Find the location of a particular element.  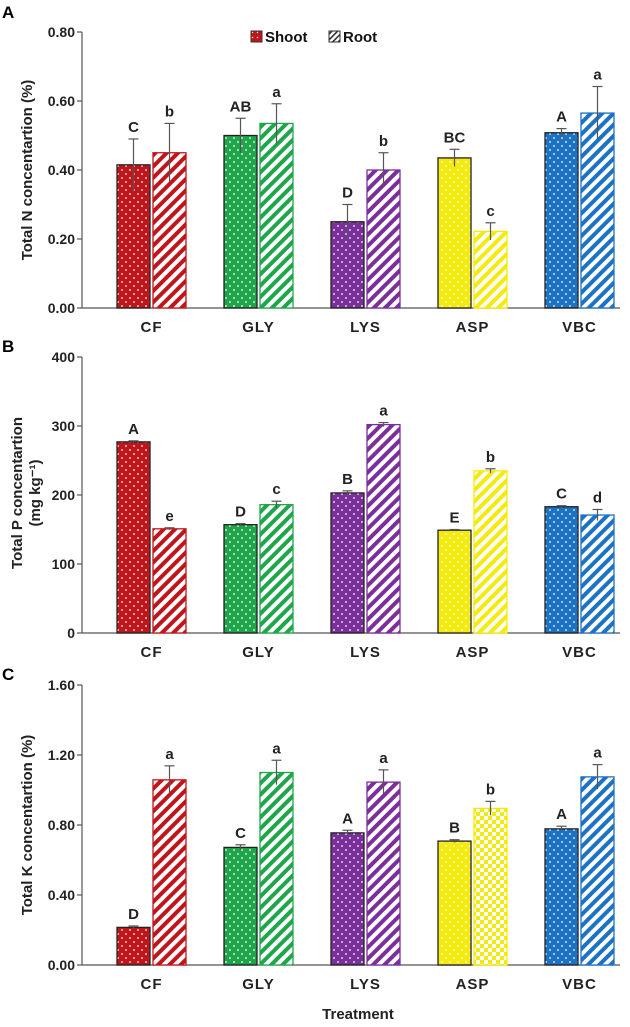

y-axis-title-n: Total N concentartion (%) is located at coordinates (27, 170).